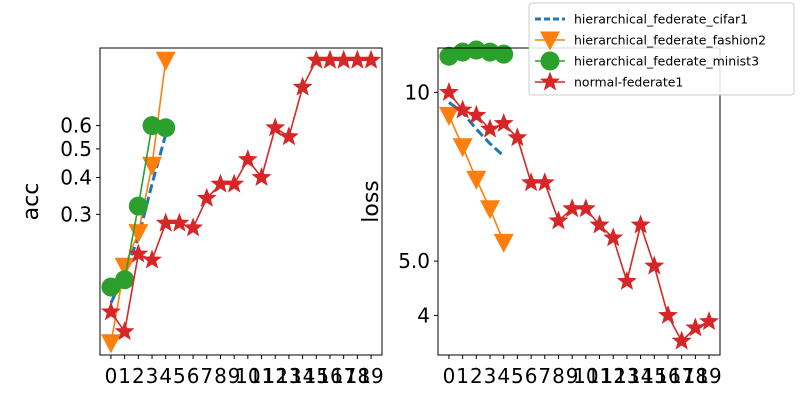 This screenshot has width=800, height=400. Describe the element at coordinates (329, 376) in the screenshot. I see `acc-x-tick-label-16: 16` at that location.